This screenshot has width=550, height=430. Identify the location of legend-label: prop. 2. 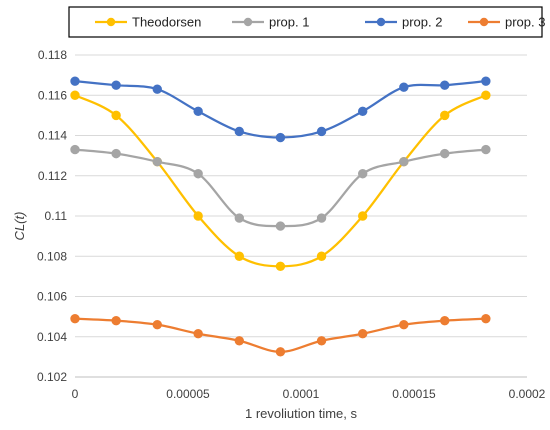
(422, 22).